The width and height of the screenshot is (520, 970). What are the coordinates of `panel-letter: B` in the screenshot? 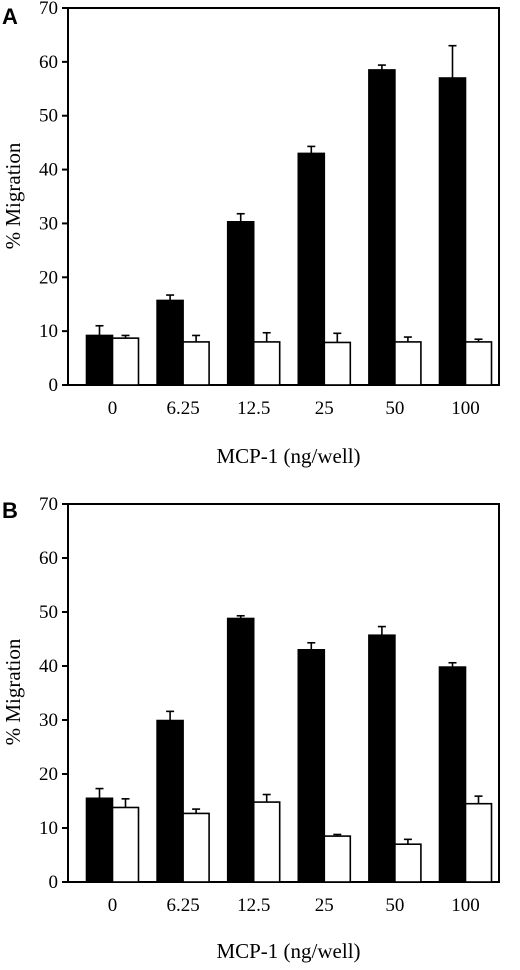 It's located at (10, 510).